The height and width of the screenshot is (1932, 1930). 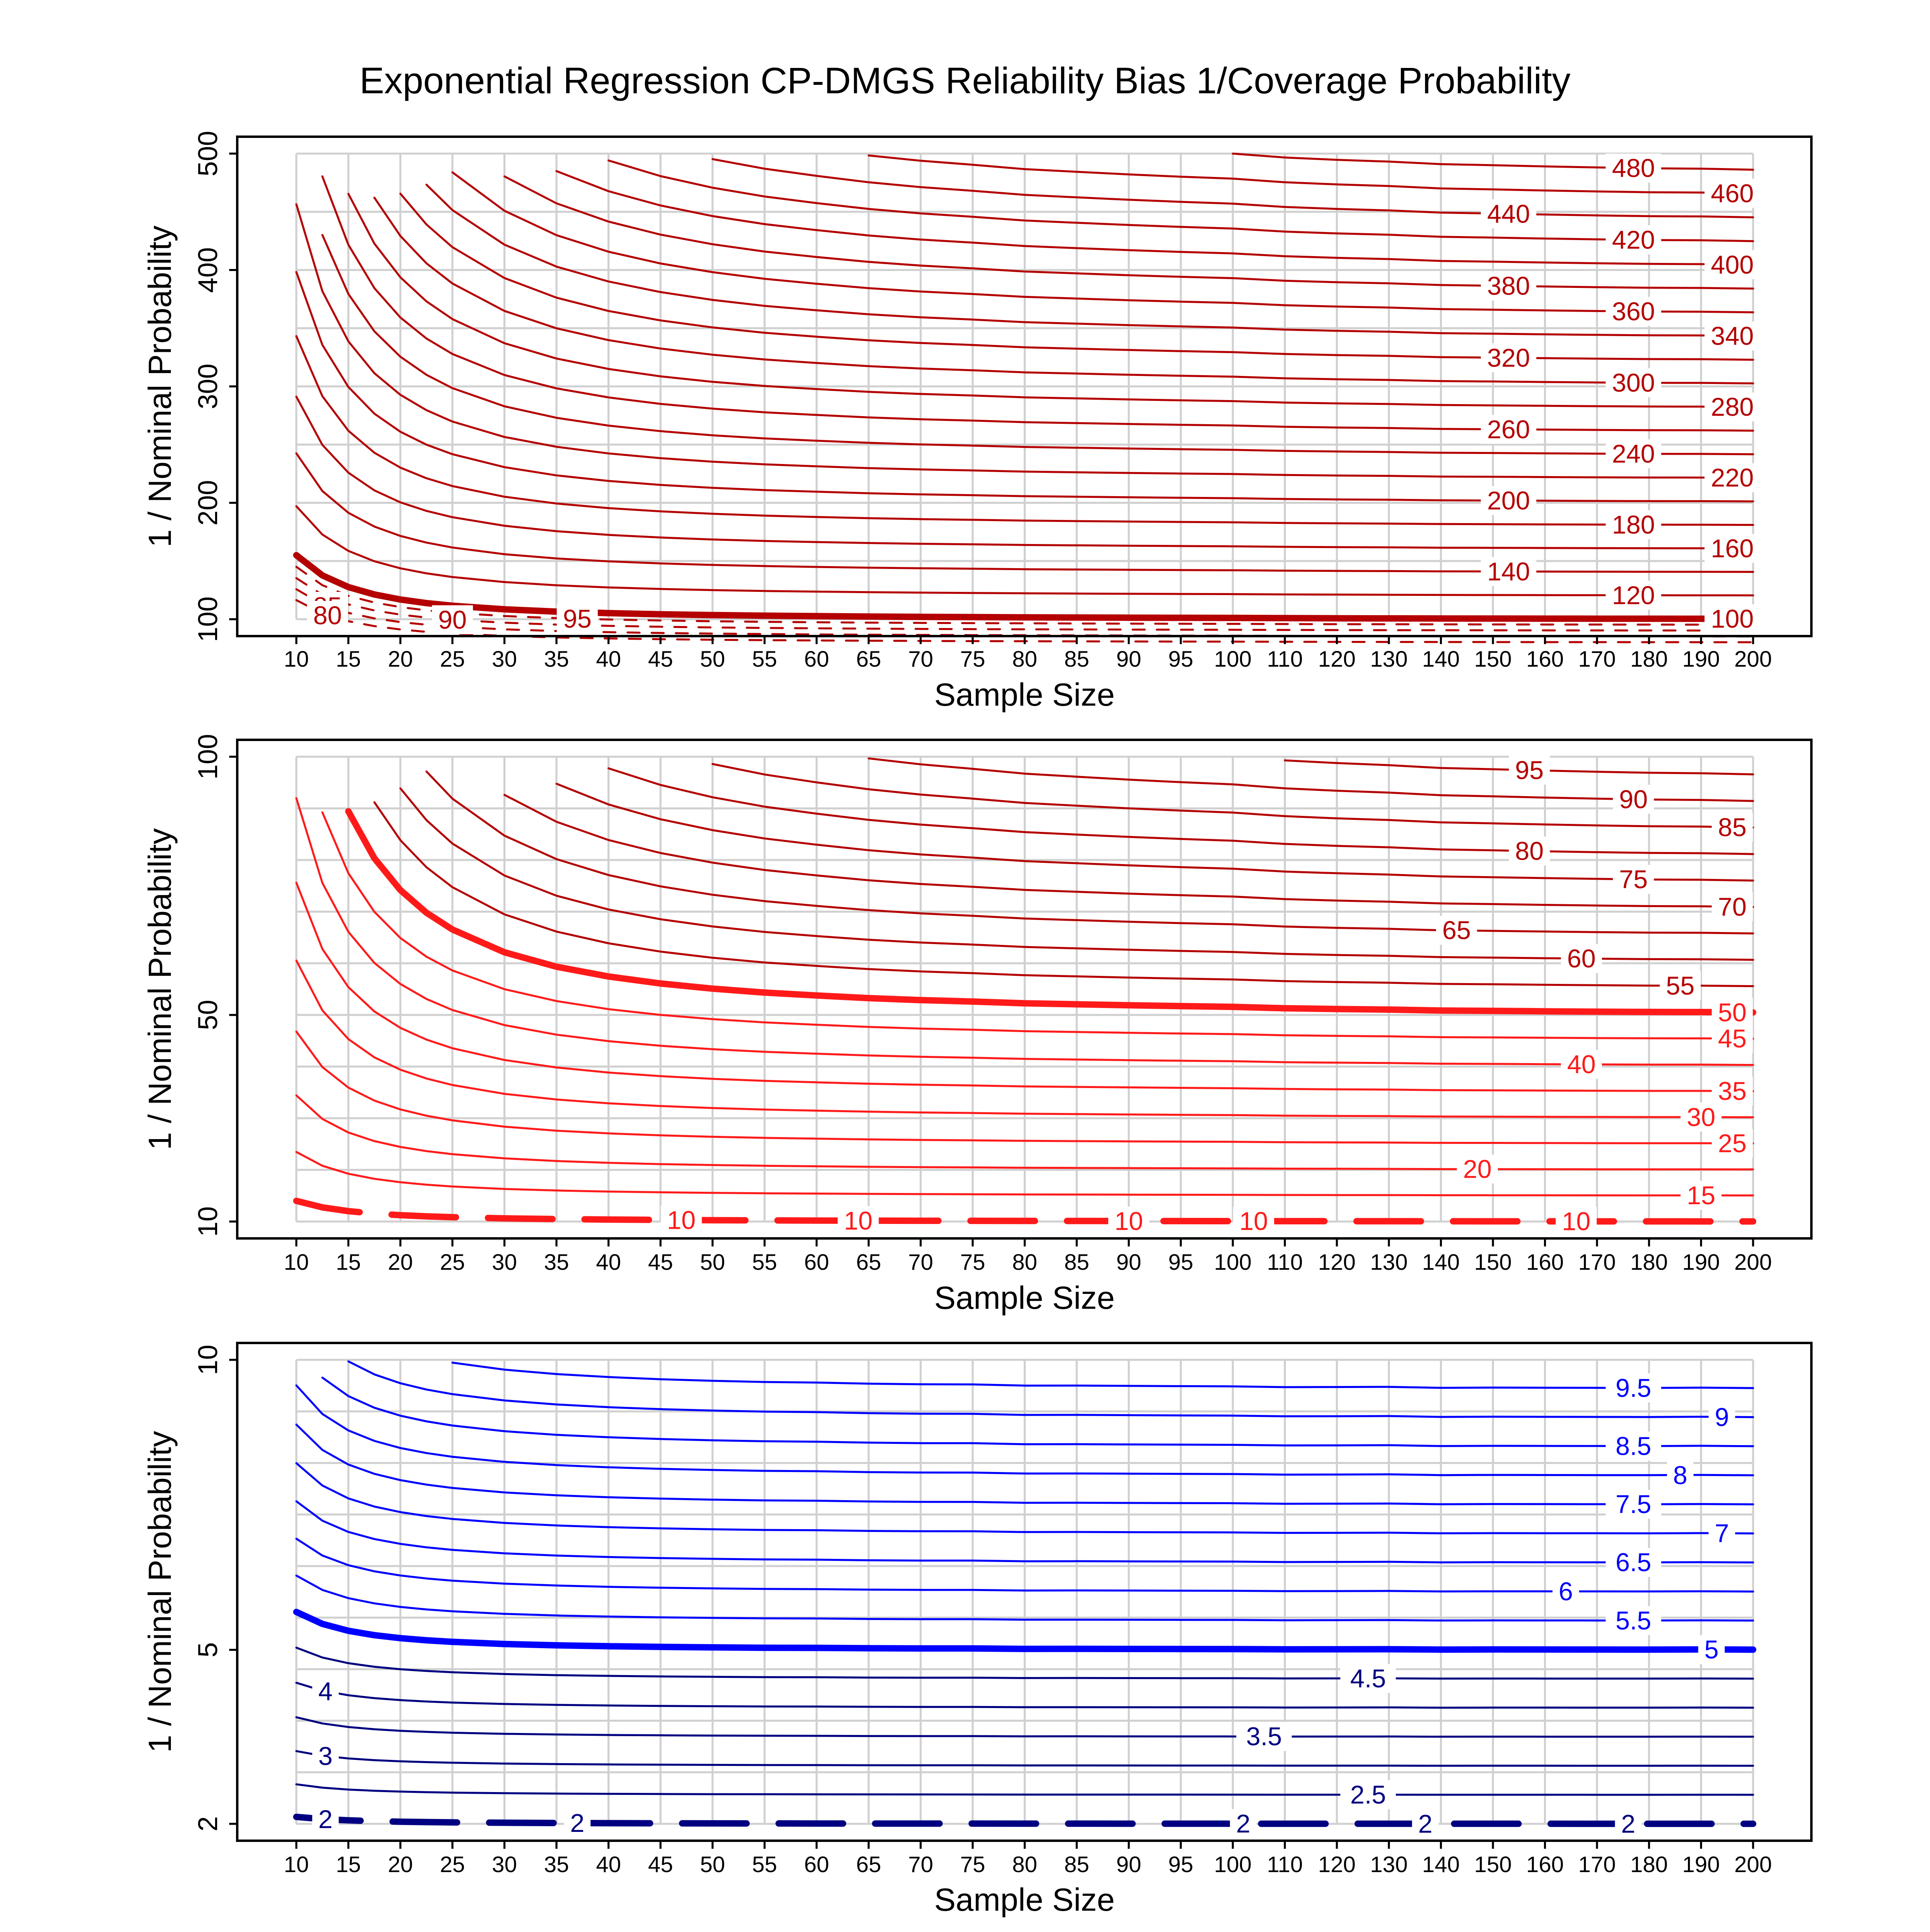 What do you see at coordinates (1180, 1864) in the screenshot?
I see `x-tick-label: 95` at bounding box center [1180, 1864].